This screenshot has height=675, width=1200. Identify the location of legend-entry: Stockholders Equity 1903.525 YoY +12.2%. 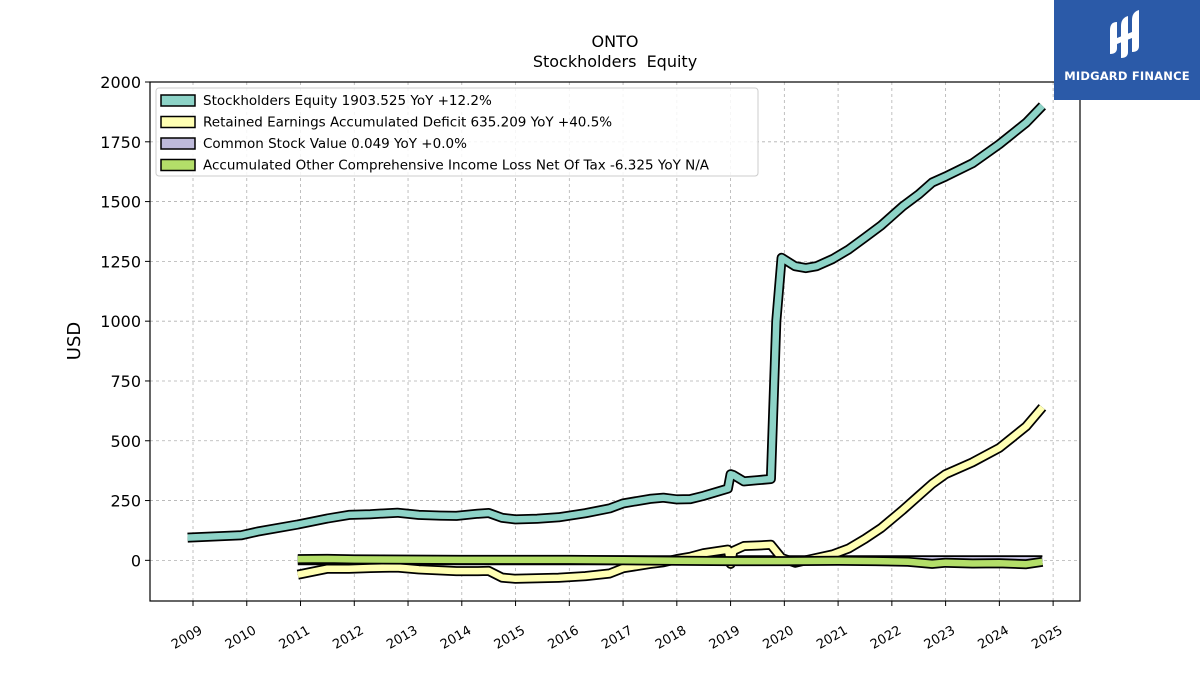
(347, 101).